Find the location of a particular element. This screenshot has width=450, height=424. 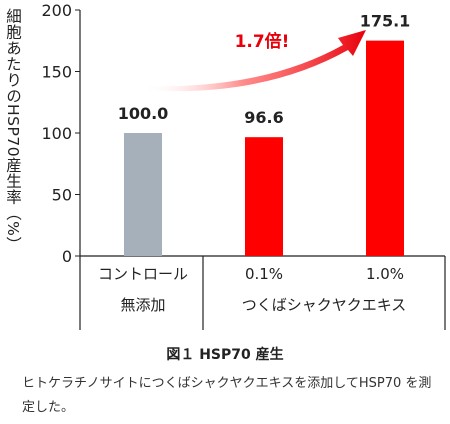

bar-1.0% is located at coordinates (385, 148).